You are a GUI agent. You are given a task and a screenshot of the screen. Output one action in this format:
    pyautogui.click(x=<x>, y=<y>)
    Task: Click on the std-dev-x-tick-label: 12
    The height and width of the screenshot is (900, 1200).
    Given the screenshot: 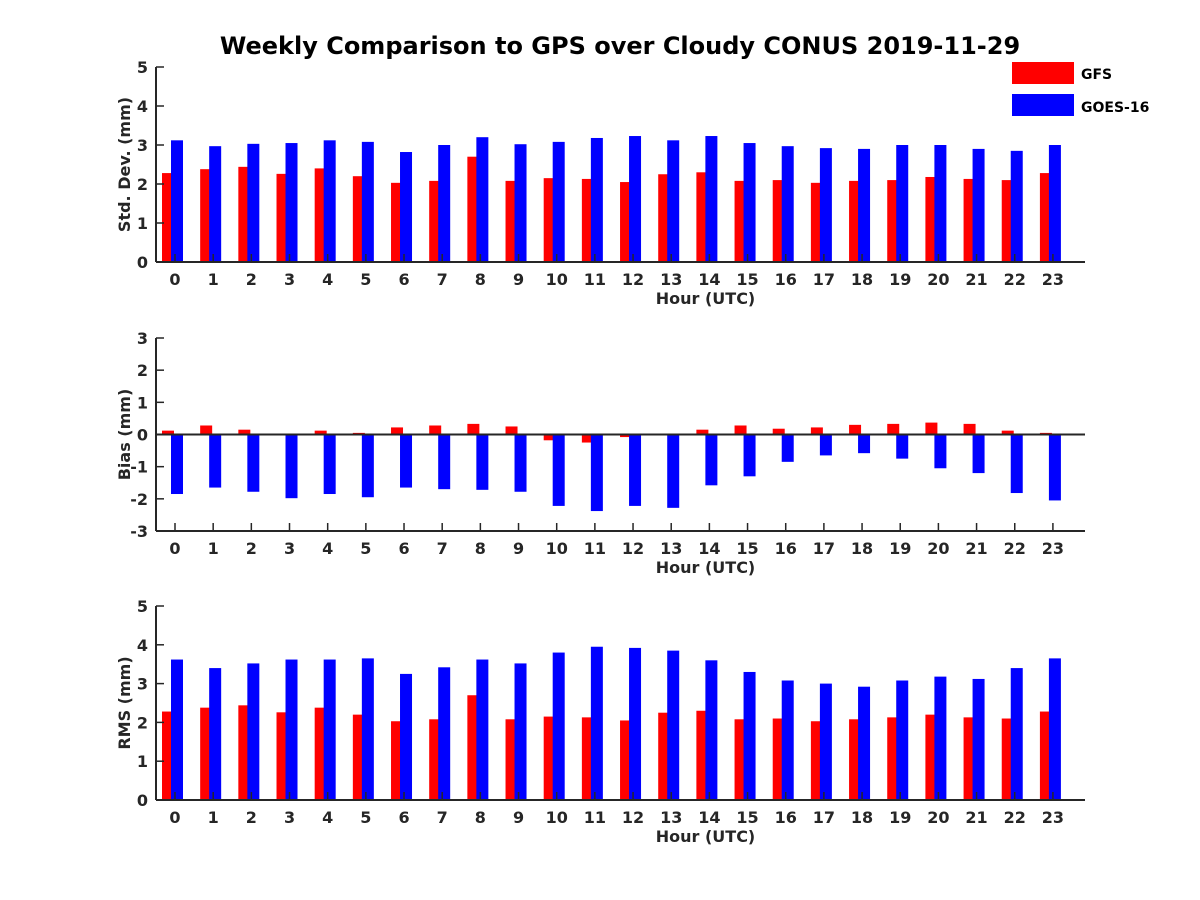 What is the action you would take?
    pyautogui.click(x=633, y=279)
    